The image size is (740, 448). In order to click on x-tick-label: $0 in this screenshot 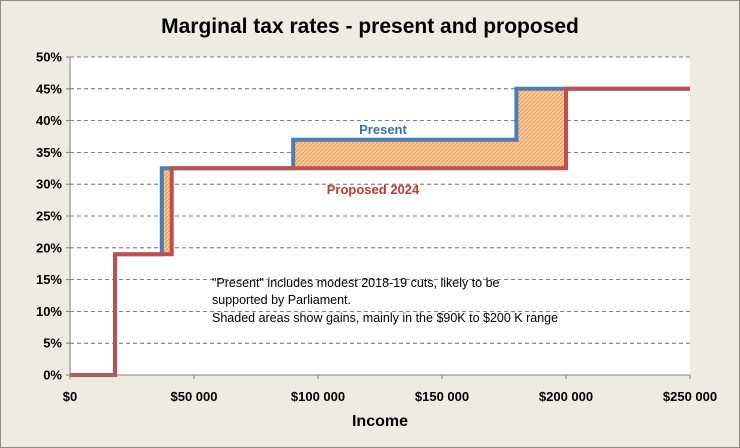, I will do `click(70, 396)`.